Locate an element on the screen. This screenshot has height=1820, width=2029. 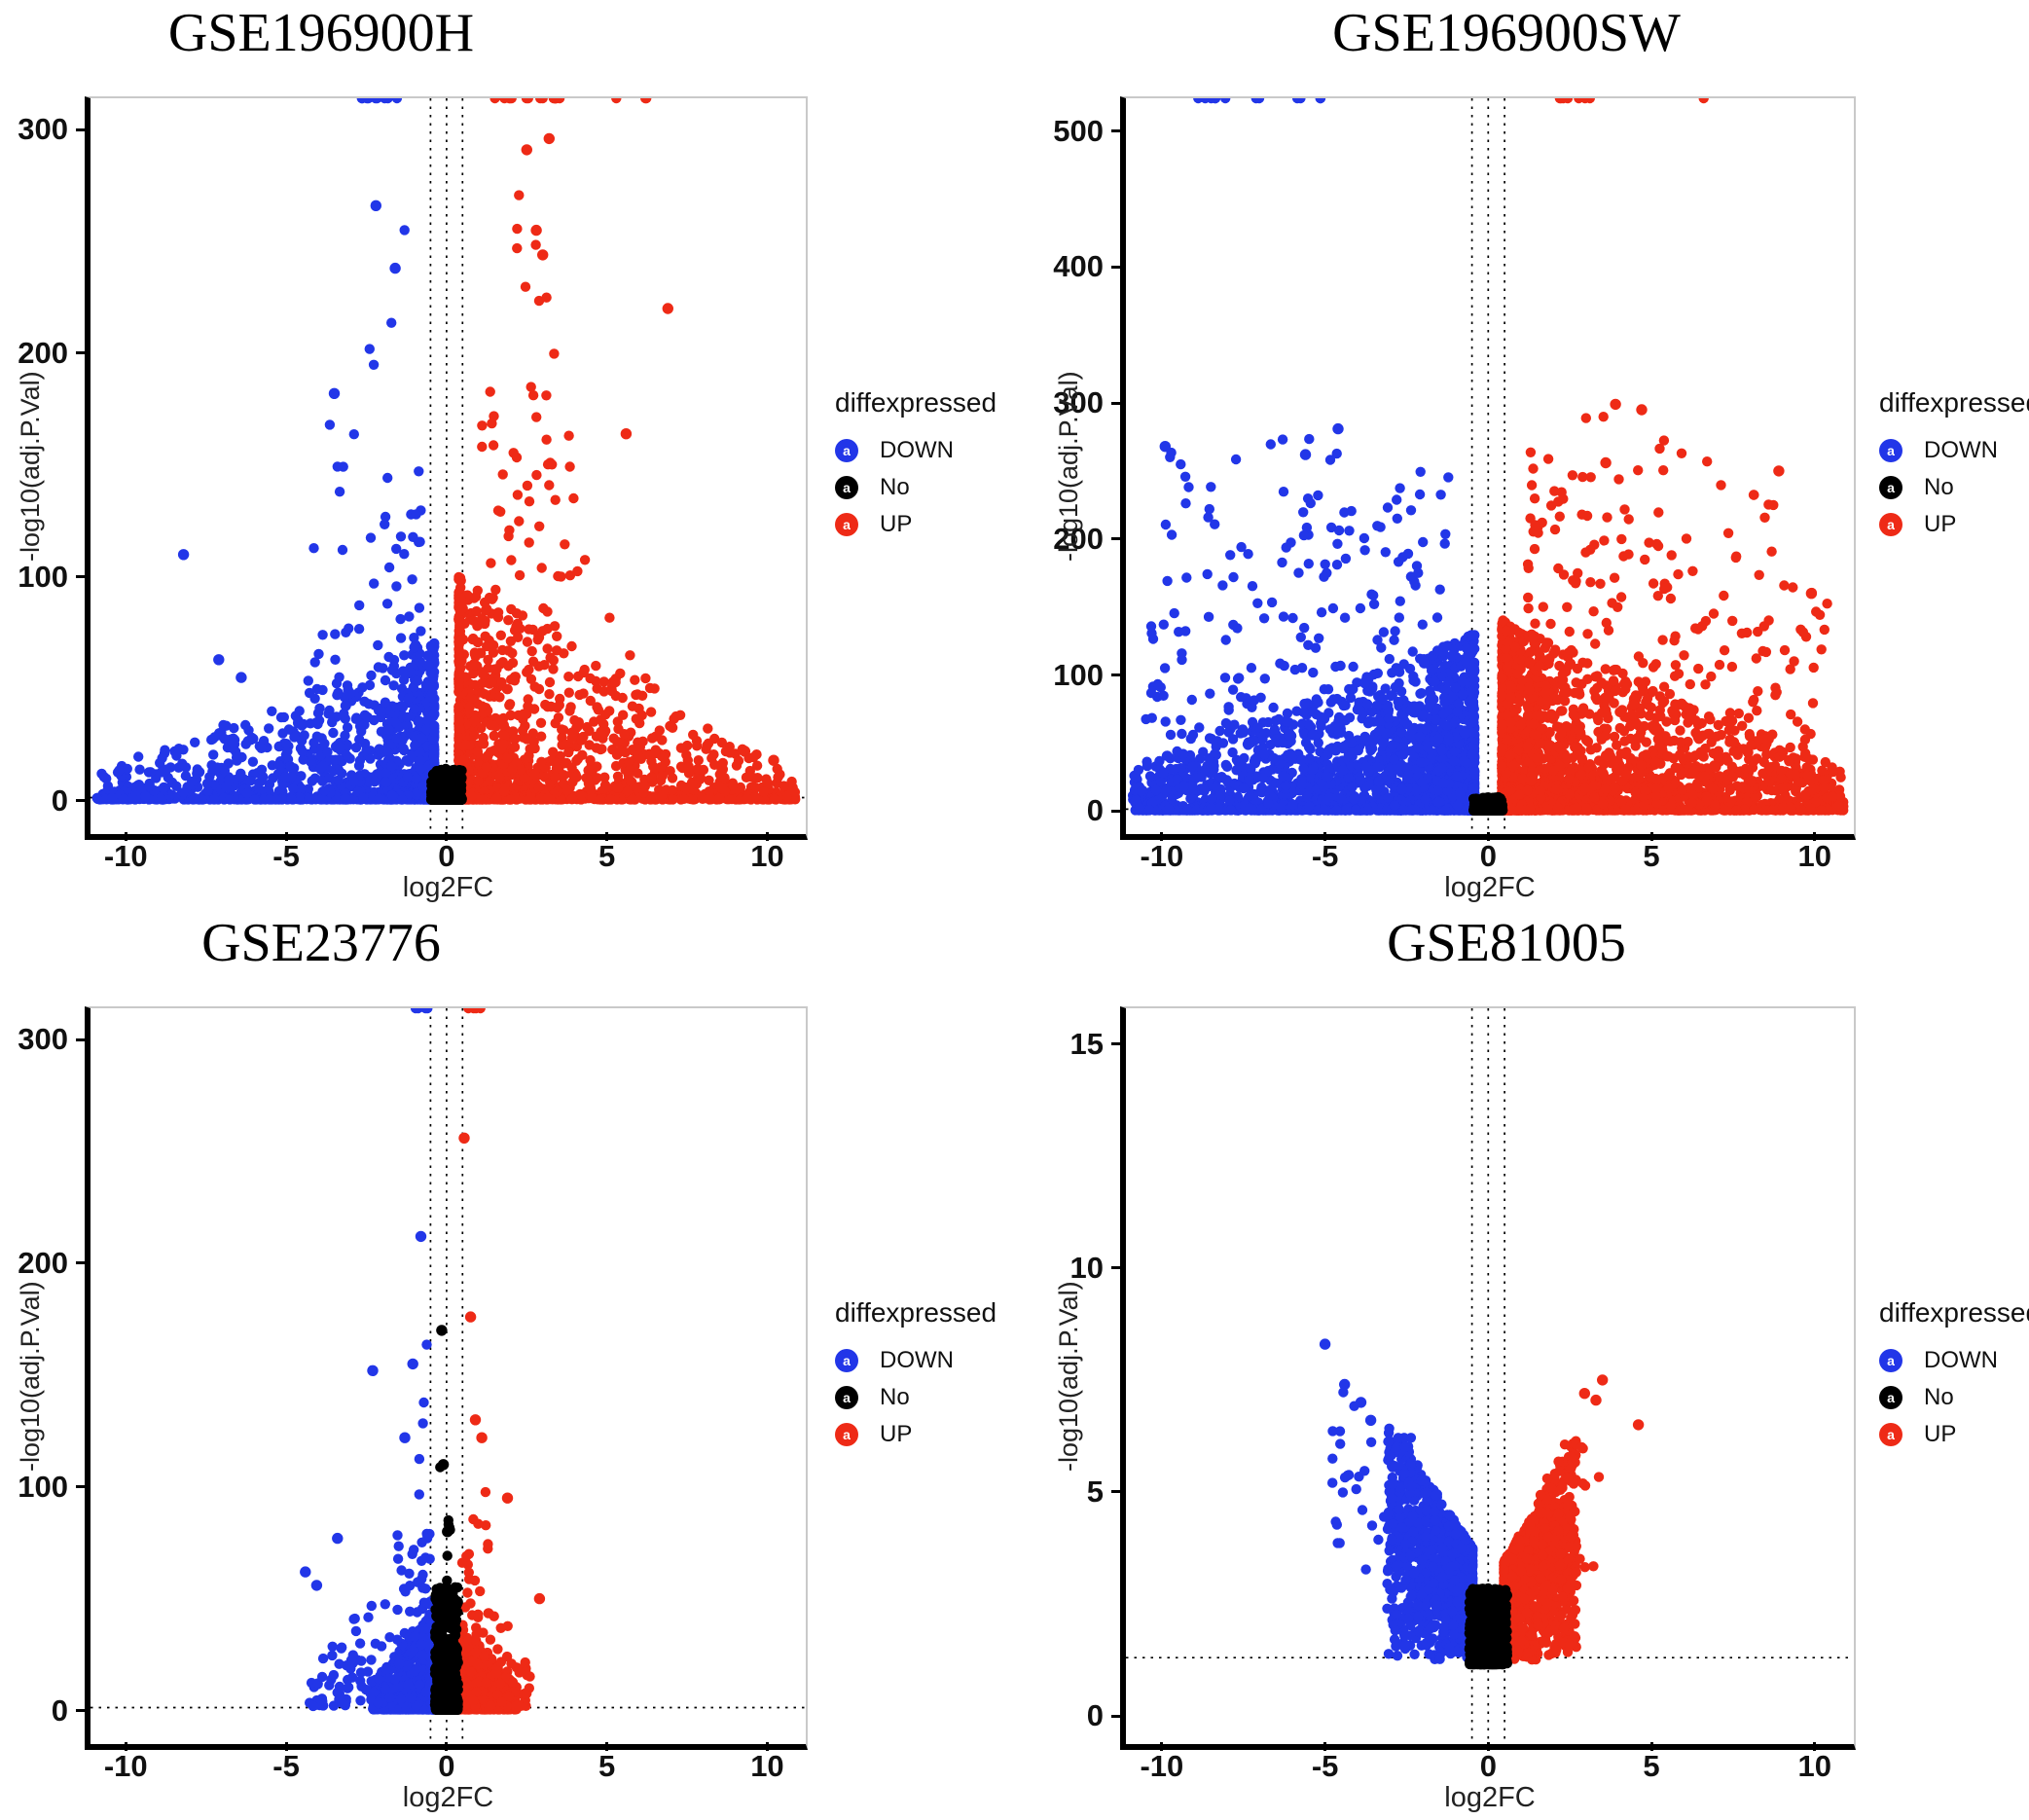
legend-title: diffexpressed is located at coordinates (916, 1312).